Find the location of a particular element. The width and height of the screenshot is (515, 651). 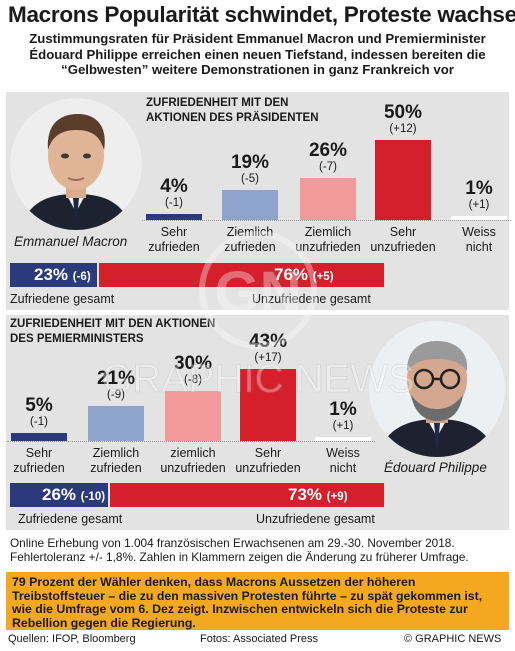

category-label-fairly-dissatisfied: ziemlich unzufrieden is located at coordinates (193, 461).